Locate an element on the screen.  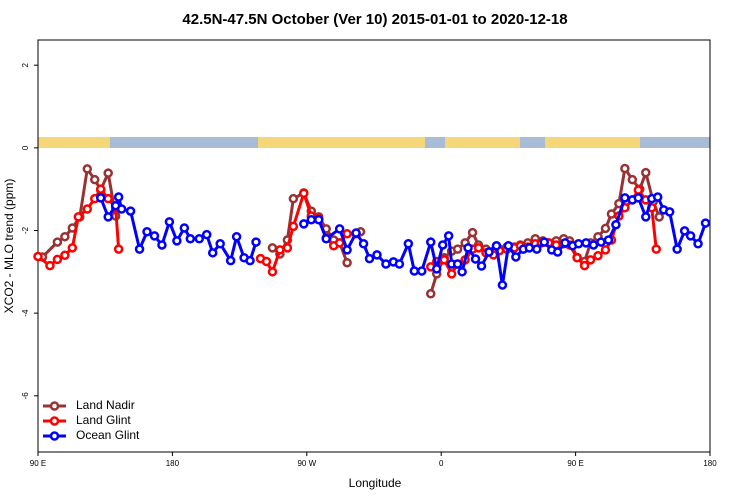
y-tick-label: 2 is located at coordinates (25, 64).